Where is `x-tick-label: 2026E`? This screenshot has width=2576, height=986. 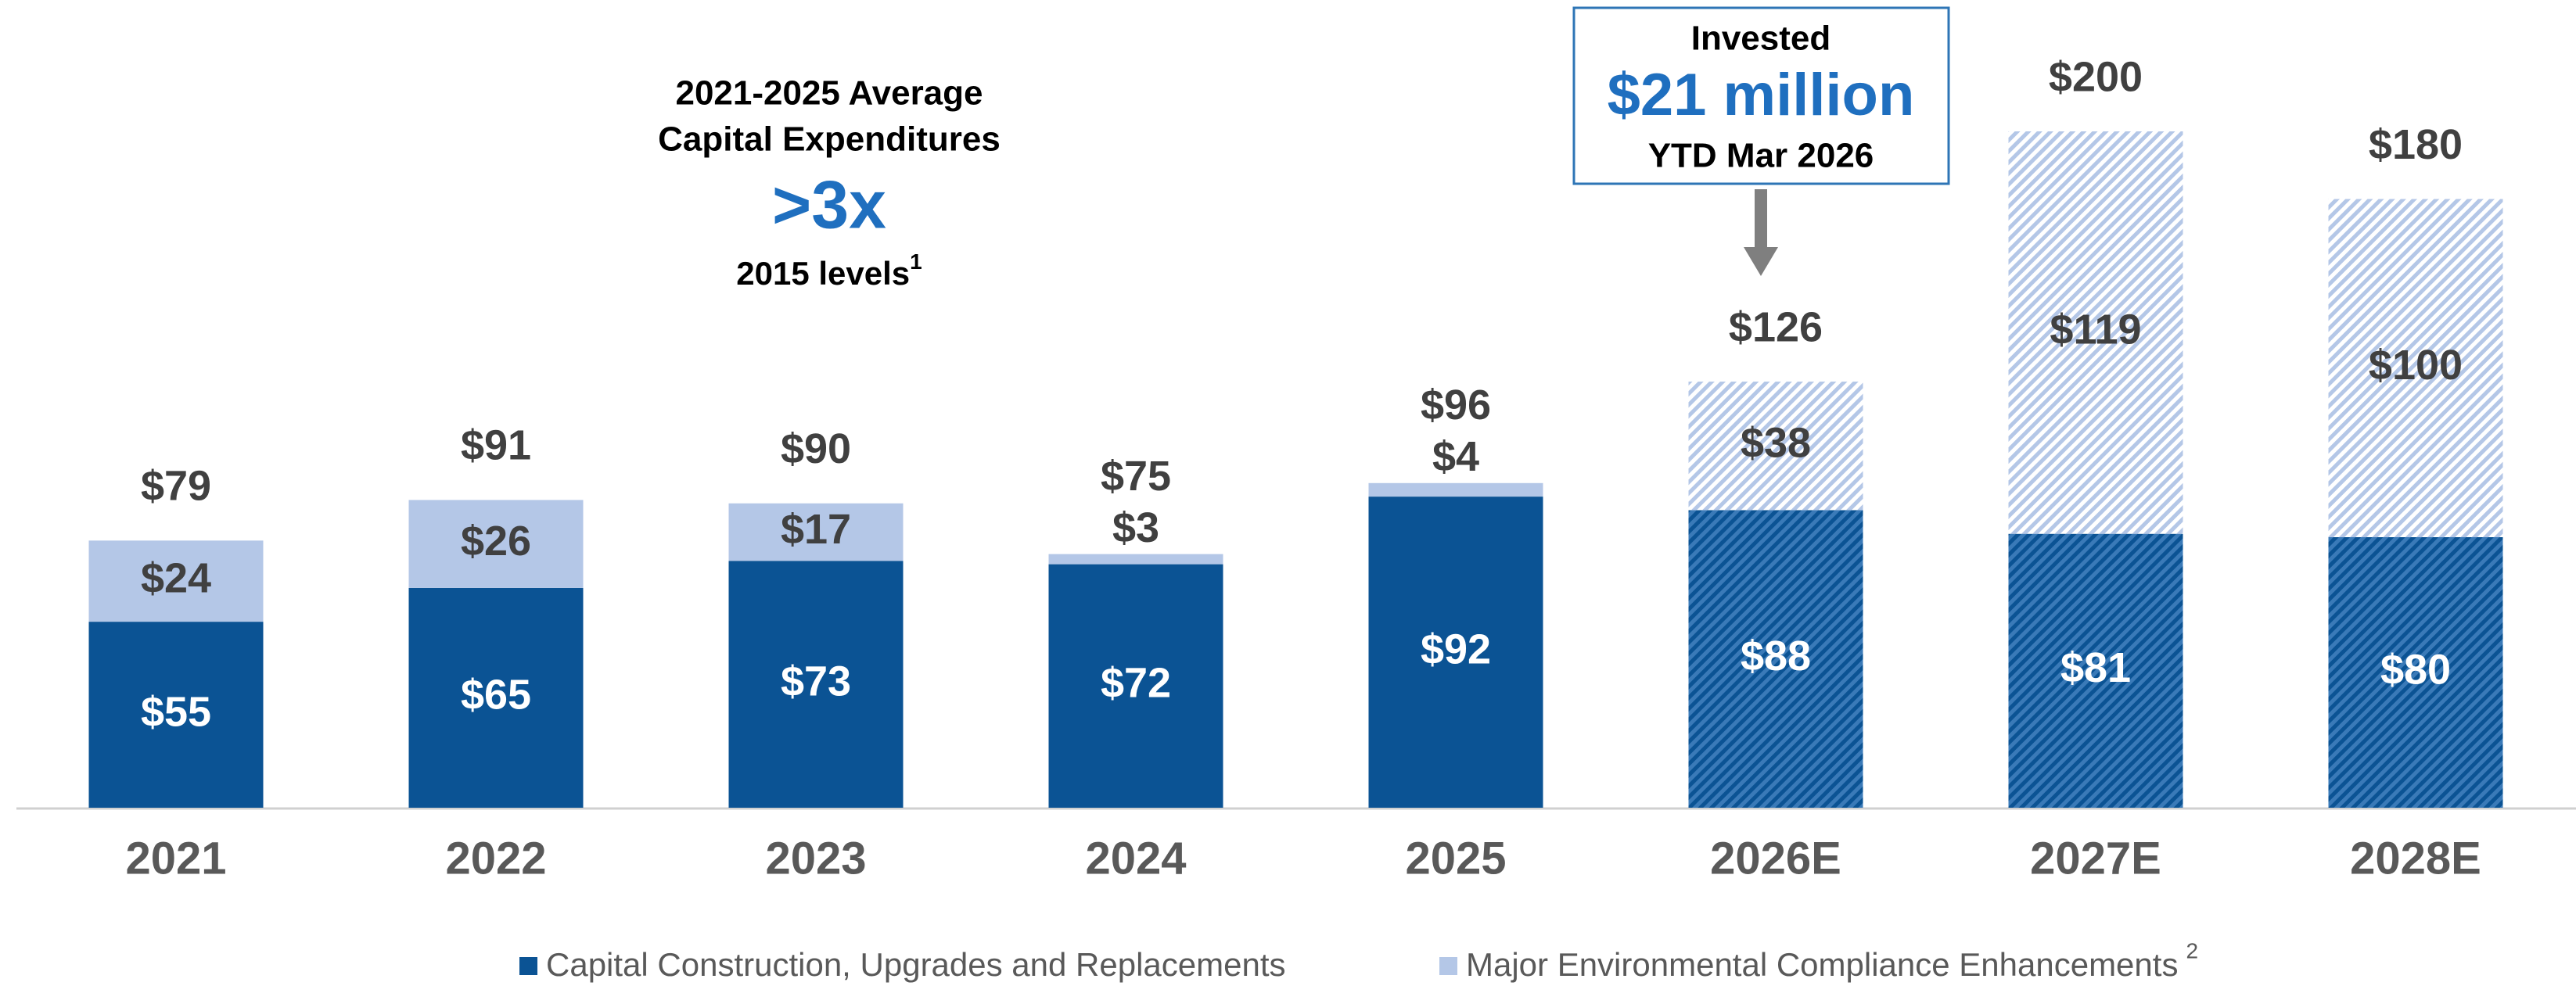
x-tick-label: 2026E is located at coordinates (1775, 858).